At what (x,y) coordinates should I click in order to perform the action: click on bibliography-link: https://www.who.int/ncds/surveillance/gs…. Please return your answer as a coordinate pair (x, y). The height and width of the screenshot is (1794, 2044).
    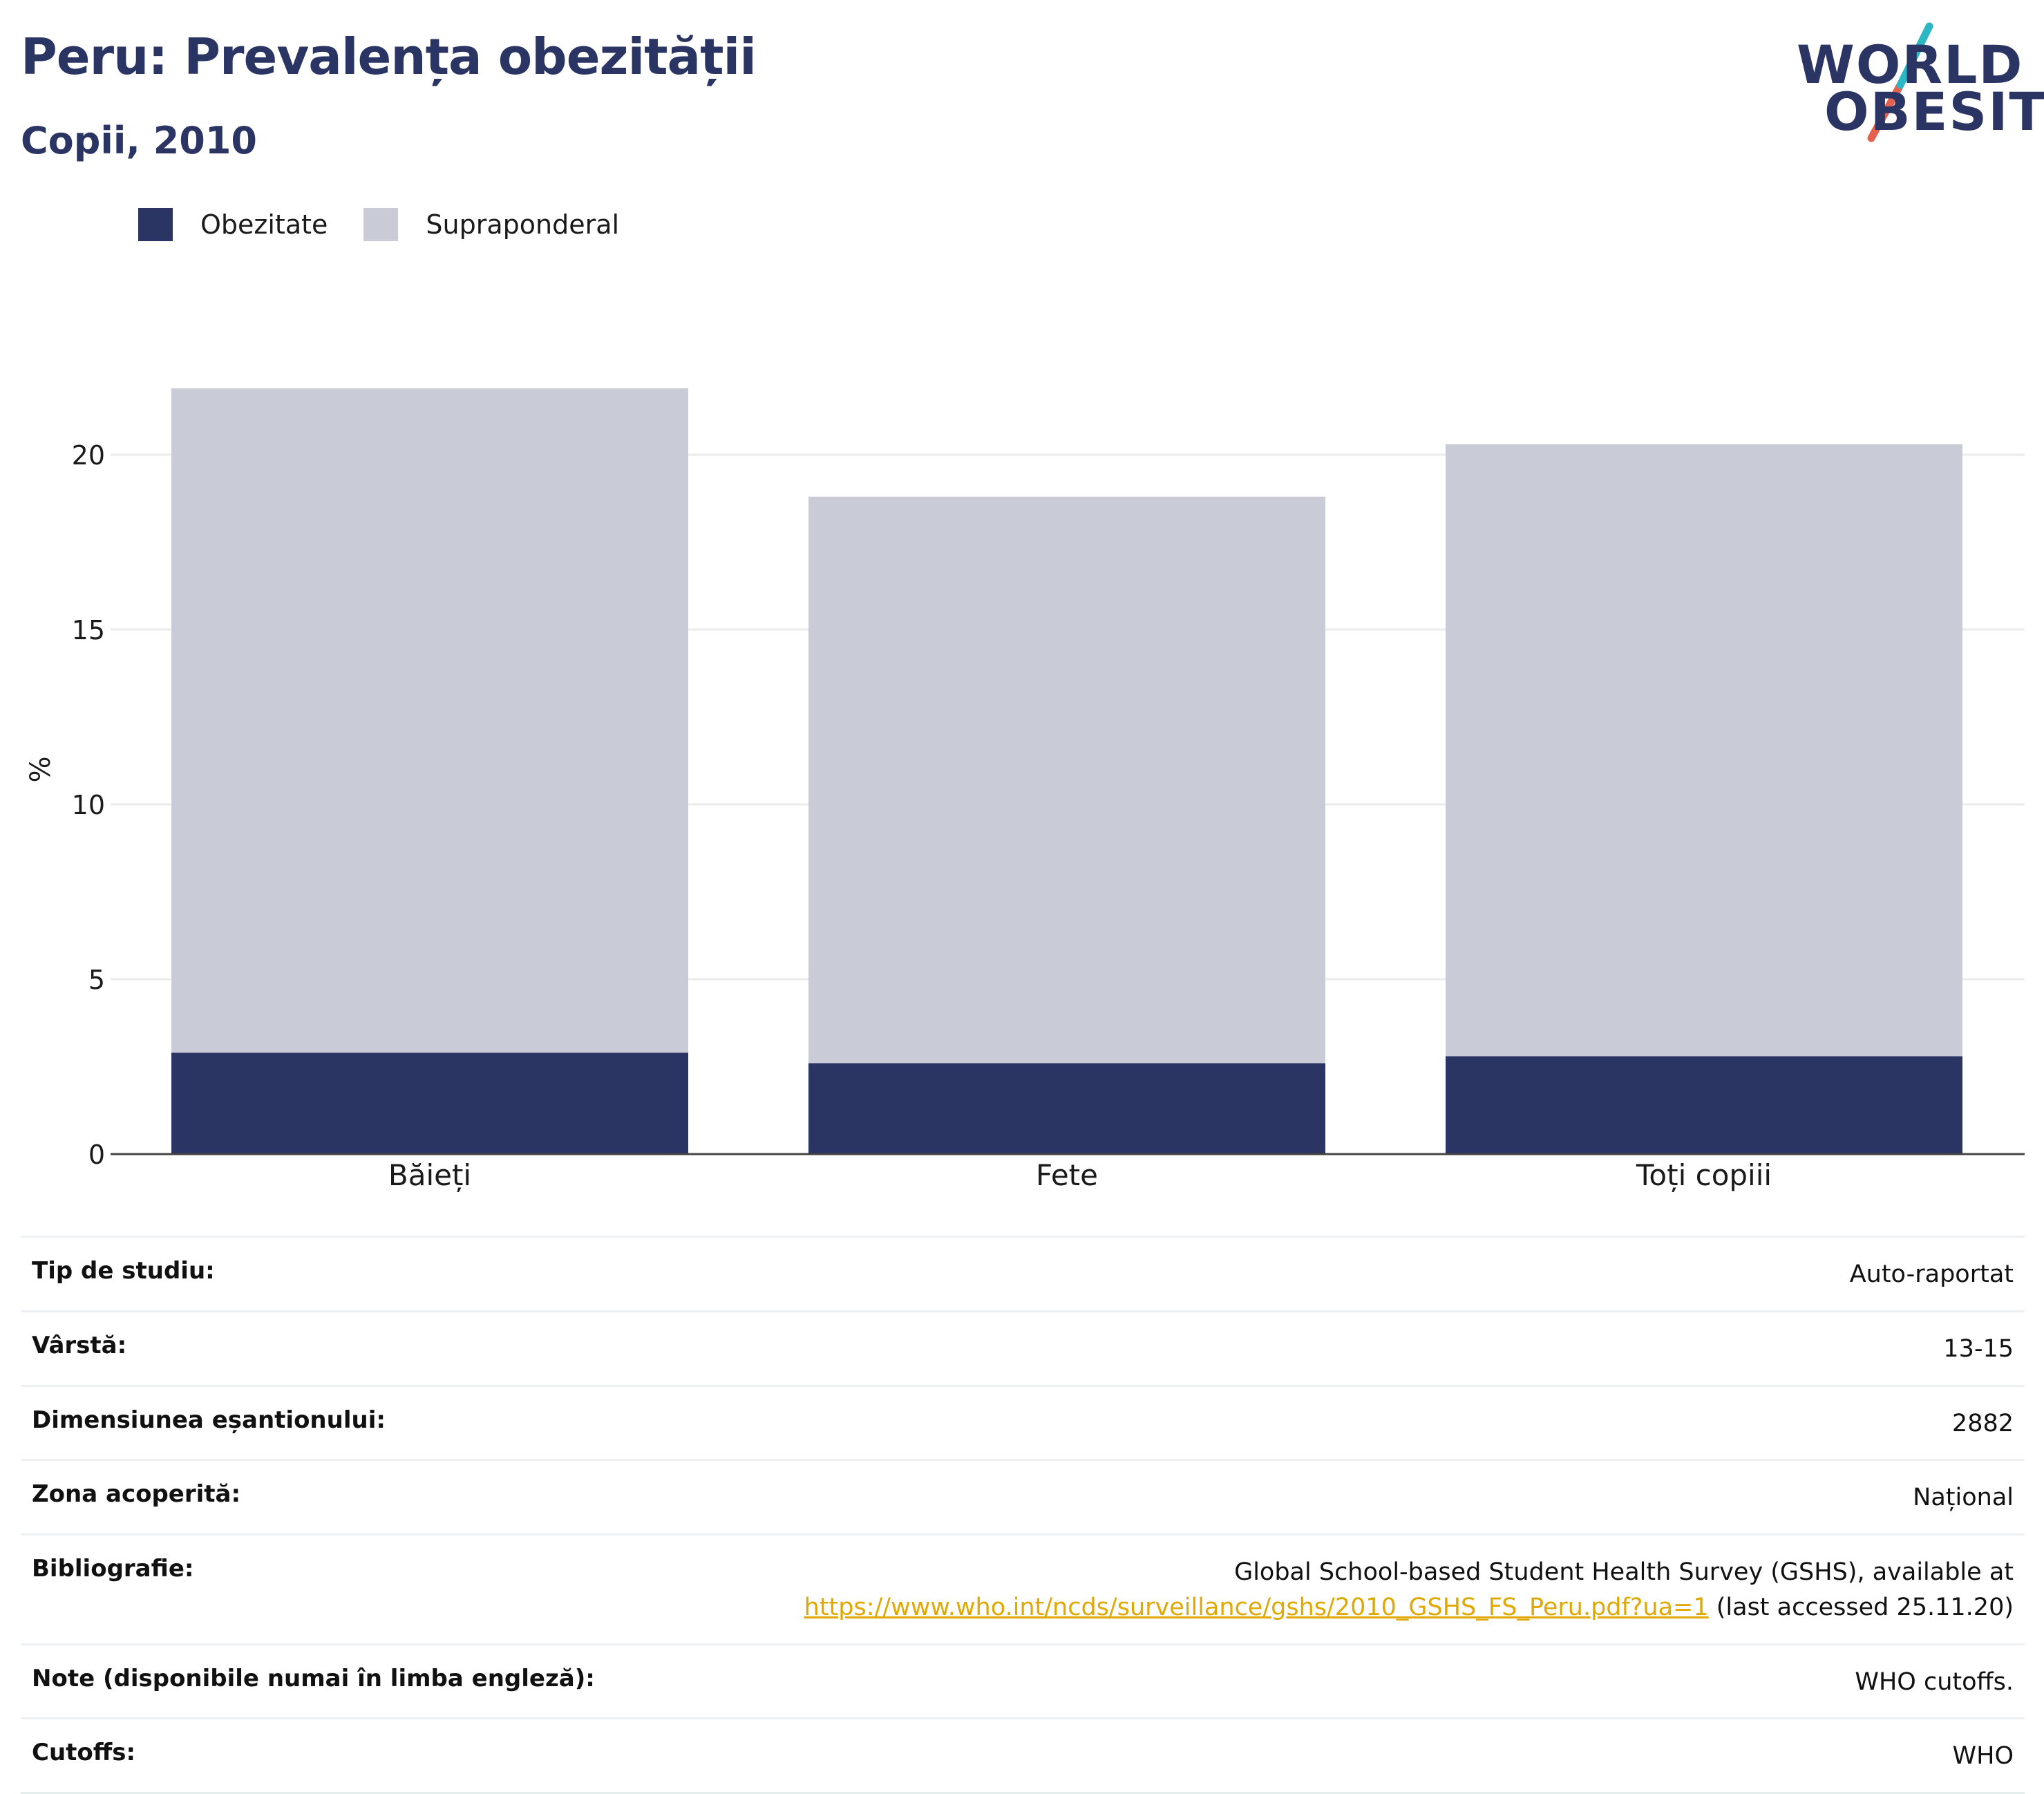
    Looking at the image, I should click on (1256, 1607).